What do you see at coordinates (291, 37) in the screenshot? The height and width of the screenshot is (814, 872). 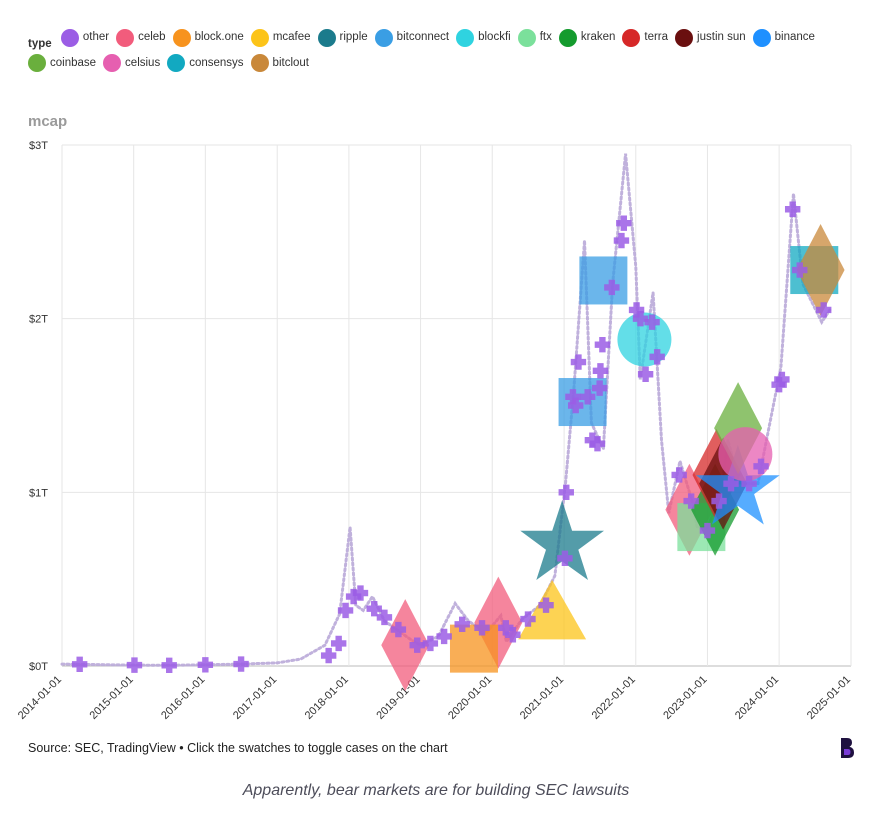 I see `legend-label: mcafee` at bounding box center [291, 37].